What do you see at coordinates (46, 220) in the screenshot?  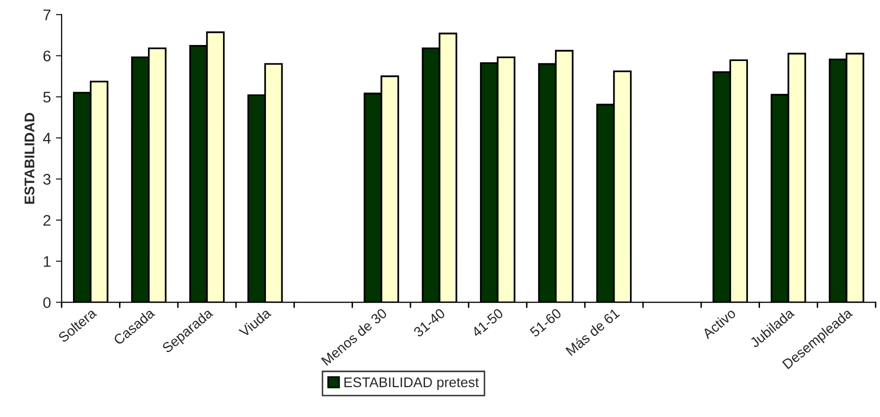 I see `y-tick-label: 2` at bounding box center [46, 220].